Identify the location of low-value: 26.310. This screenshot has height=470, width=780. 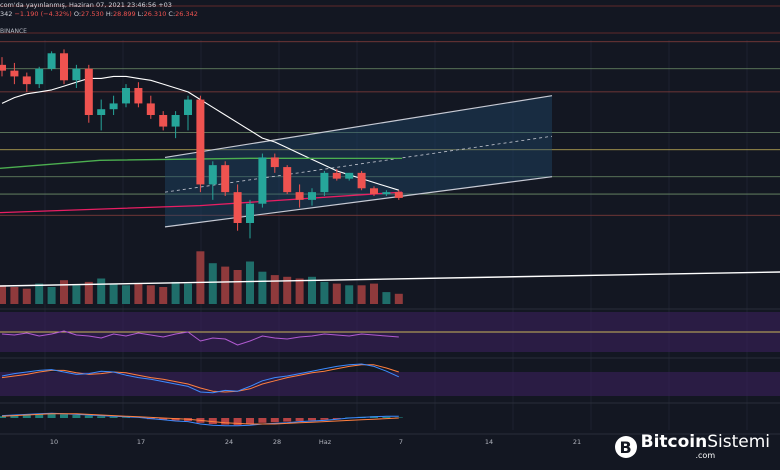
(155, 14).